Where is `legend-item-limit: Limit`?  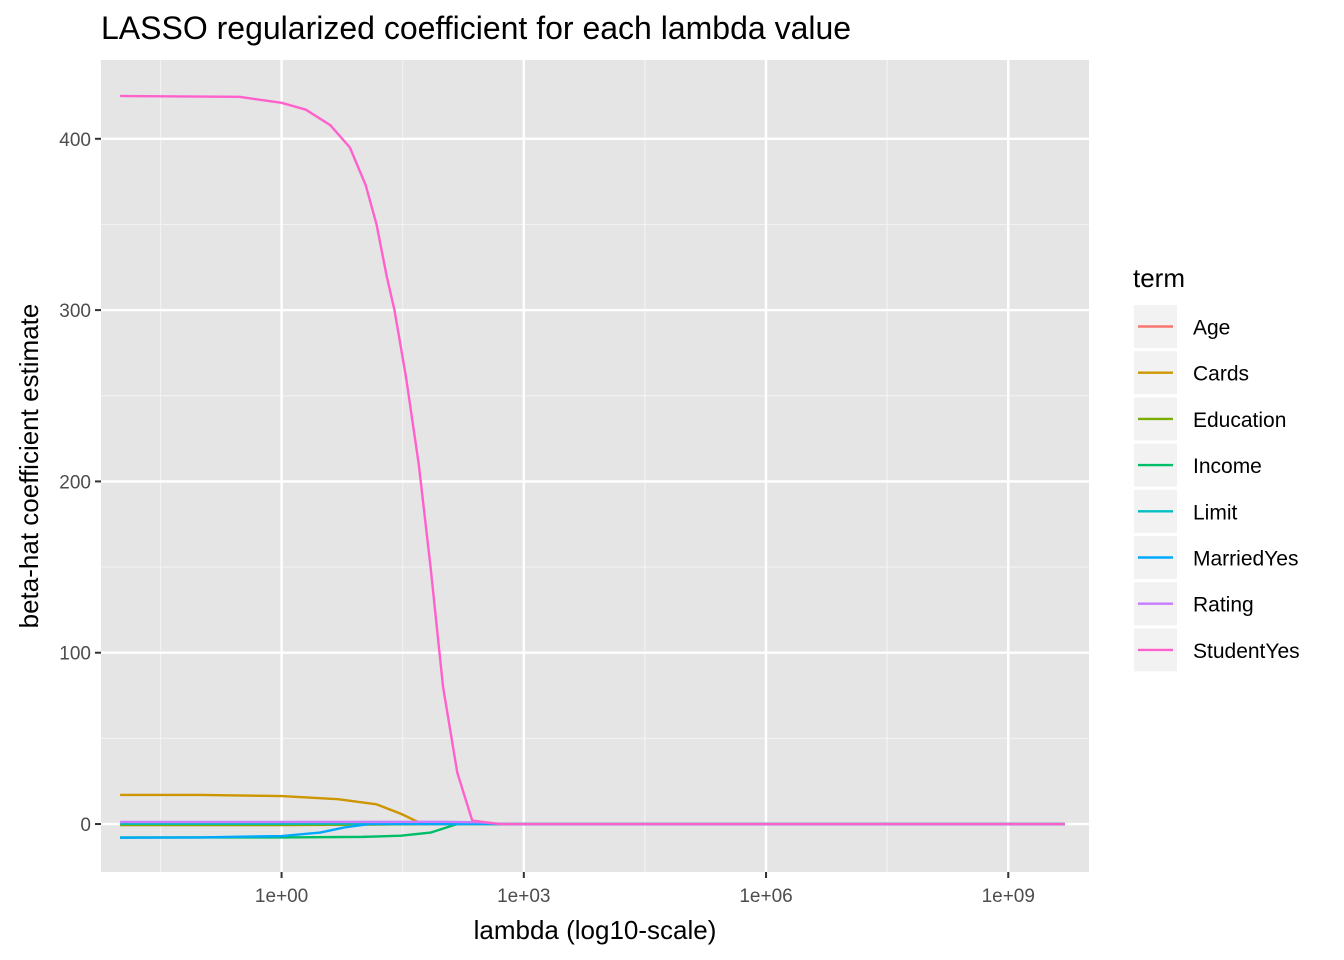
legend-item-limit: Limit is located at coordinates (1186, 511).